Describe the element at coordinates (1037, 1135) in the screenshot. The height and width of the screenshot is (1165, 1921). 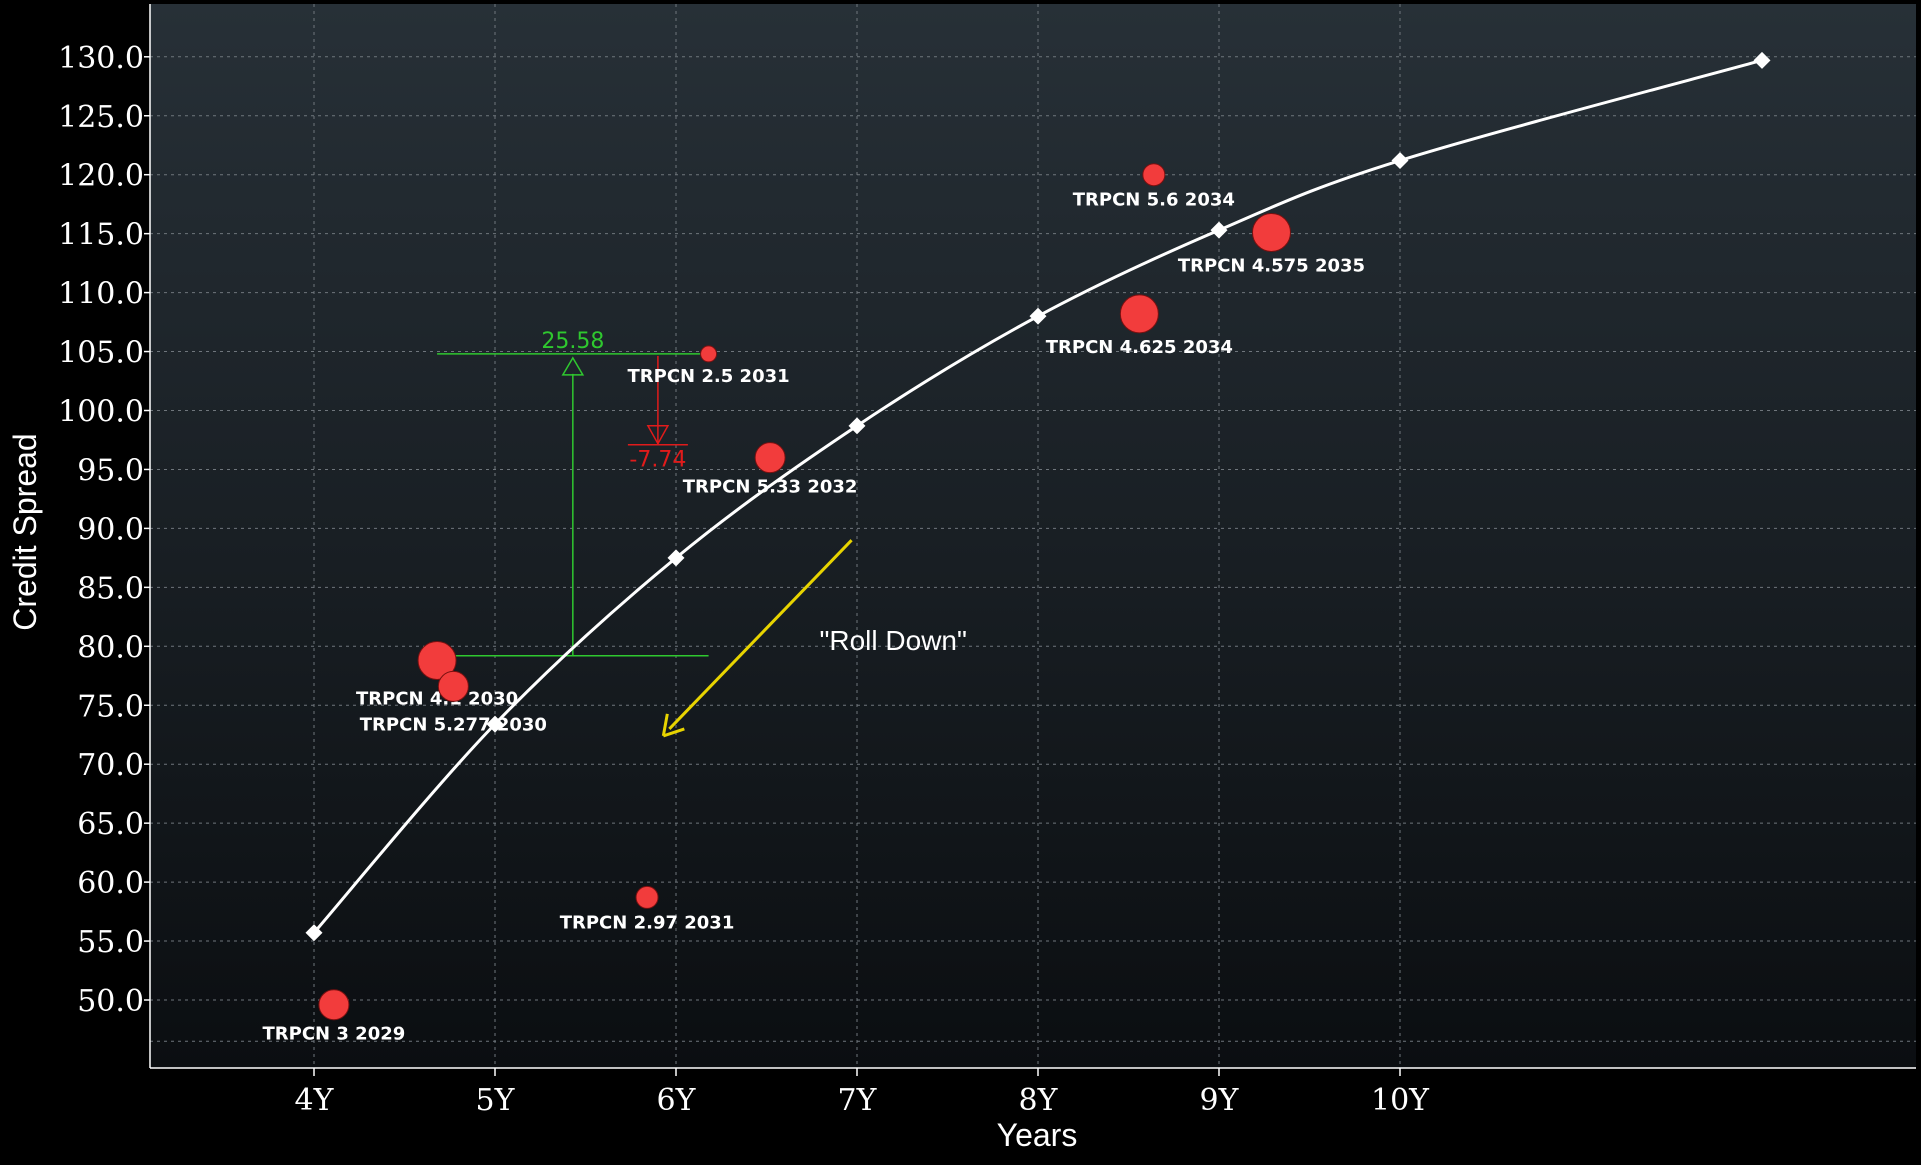
I see `x-axis-title: Years` at that location.